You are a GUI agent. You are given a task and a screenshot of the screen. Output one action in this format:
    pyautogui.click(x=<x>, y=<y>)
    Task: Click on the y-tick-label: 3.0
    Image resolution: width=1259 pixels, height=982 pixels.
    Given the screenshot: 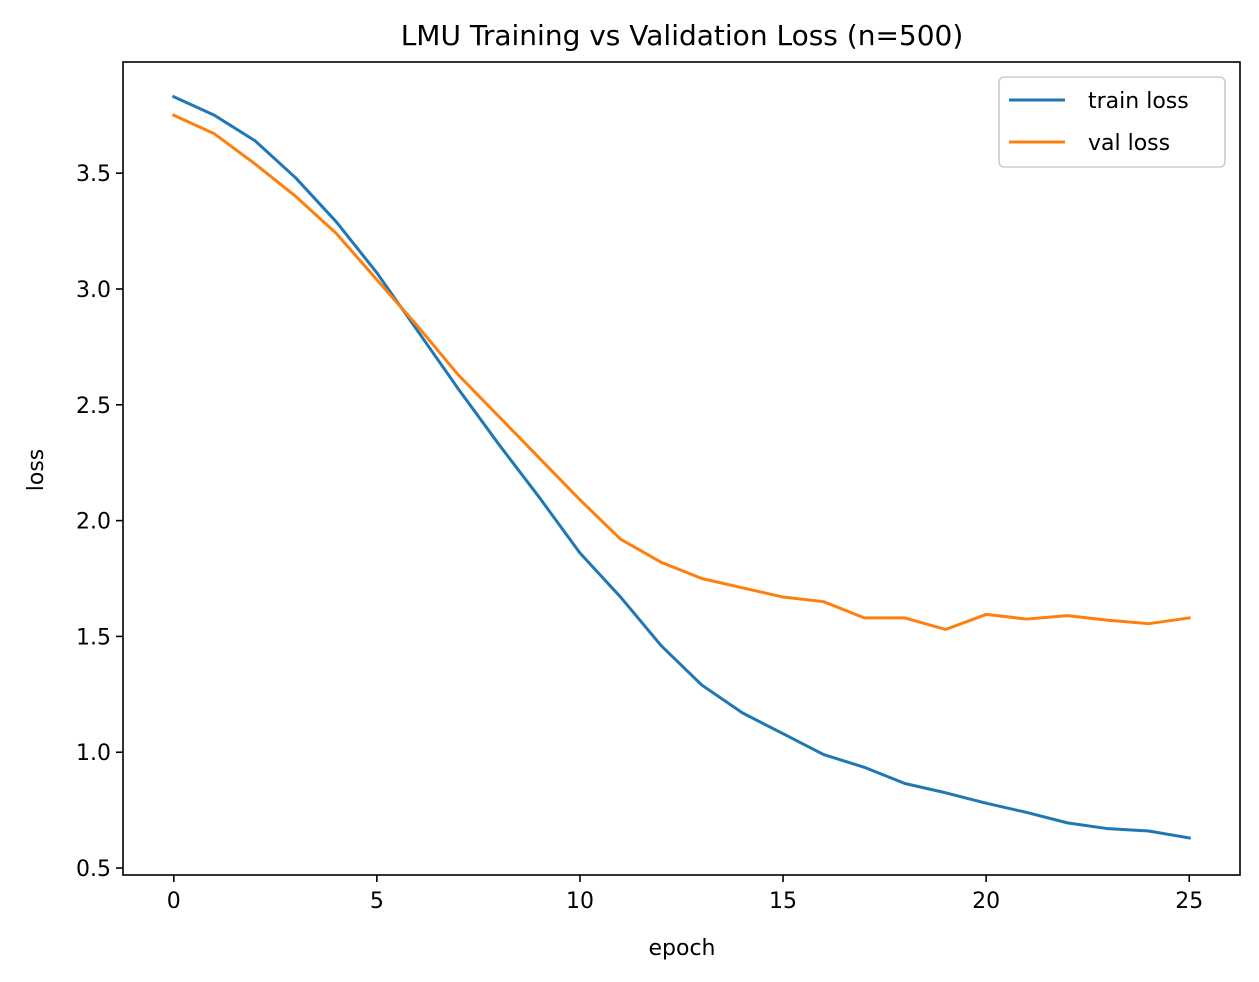 What is the action you would take?
    pyautogui.click(x=93, y=290)
    